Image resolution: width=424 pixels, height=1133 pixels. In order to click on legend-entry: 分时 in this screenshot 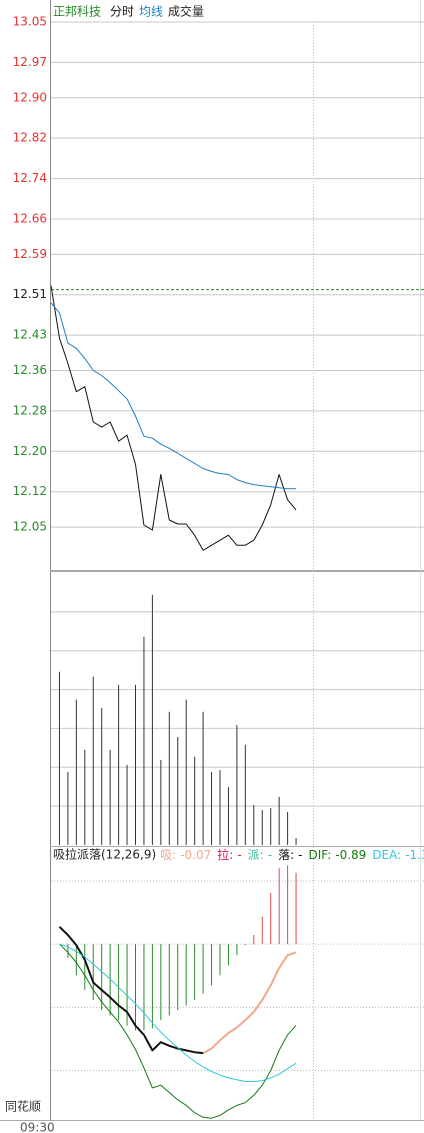, I will do `click(122, 12)`.